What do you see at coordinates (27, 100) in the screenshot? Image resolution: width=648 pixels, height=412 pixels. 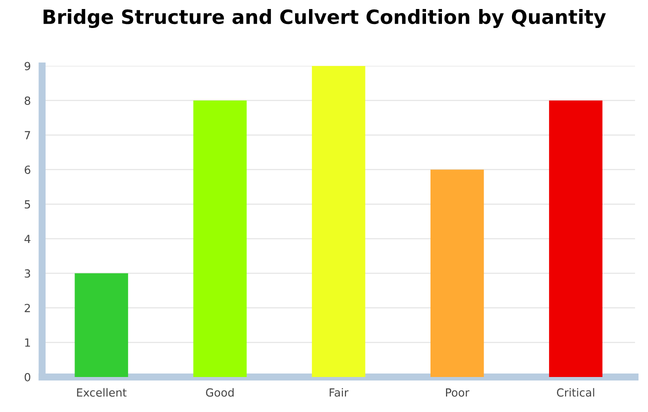 I see `y-tick-label: 8` at bounding box center [27, 100].